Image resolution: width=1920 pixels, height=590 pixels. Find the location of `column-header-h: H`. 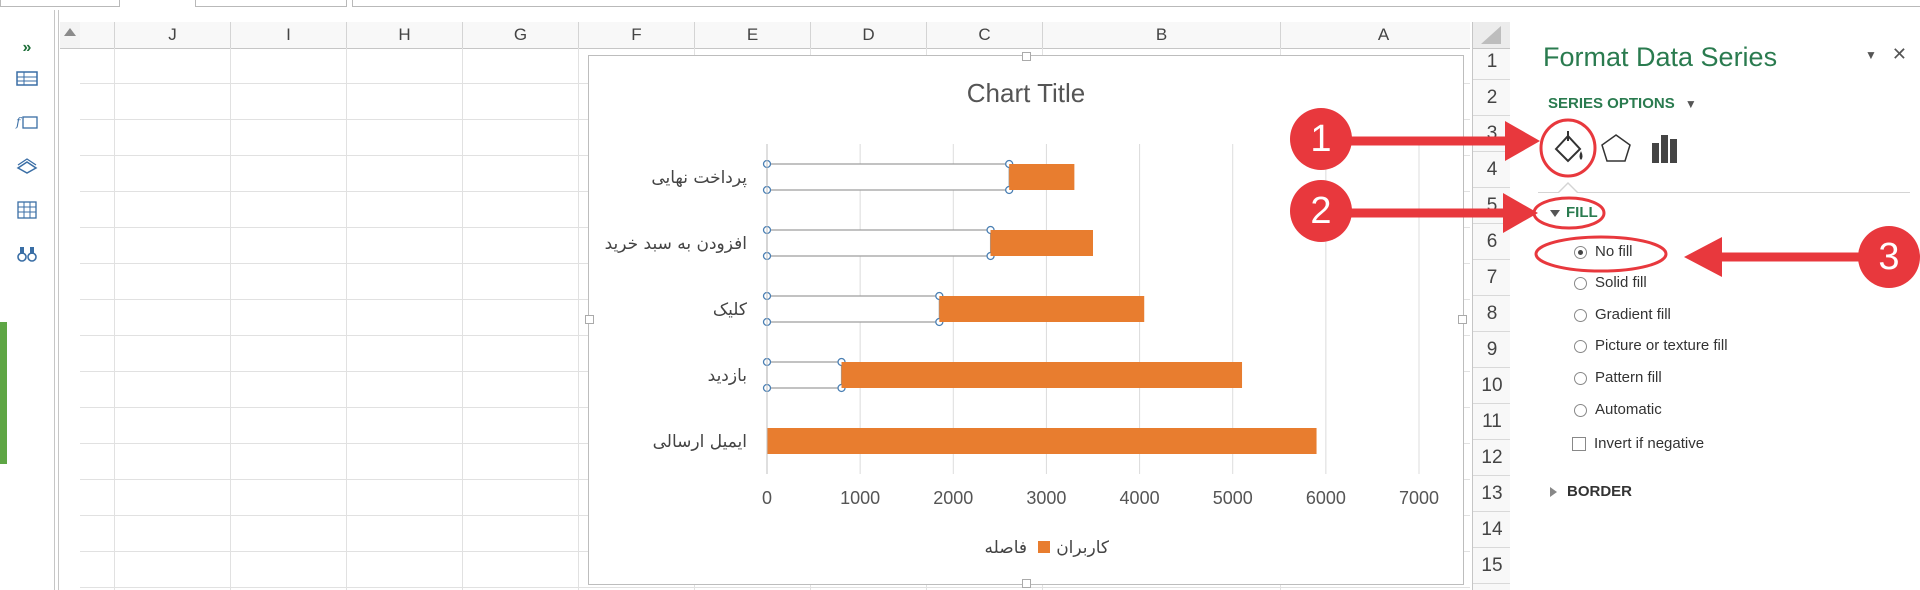

column-header-h: H is located at coordinates (404, 35).